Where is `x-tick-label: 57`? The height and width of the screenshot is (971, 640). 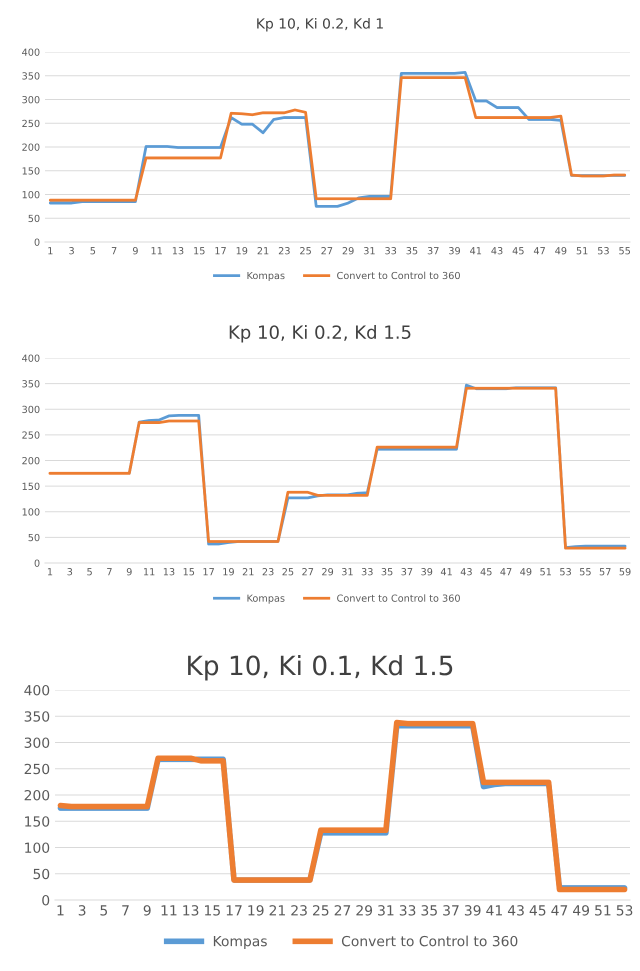 x-tick-label: 57 is located at coordinates (605, 572).